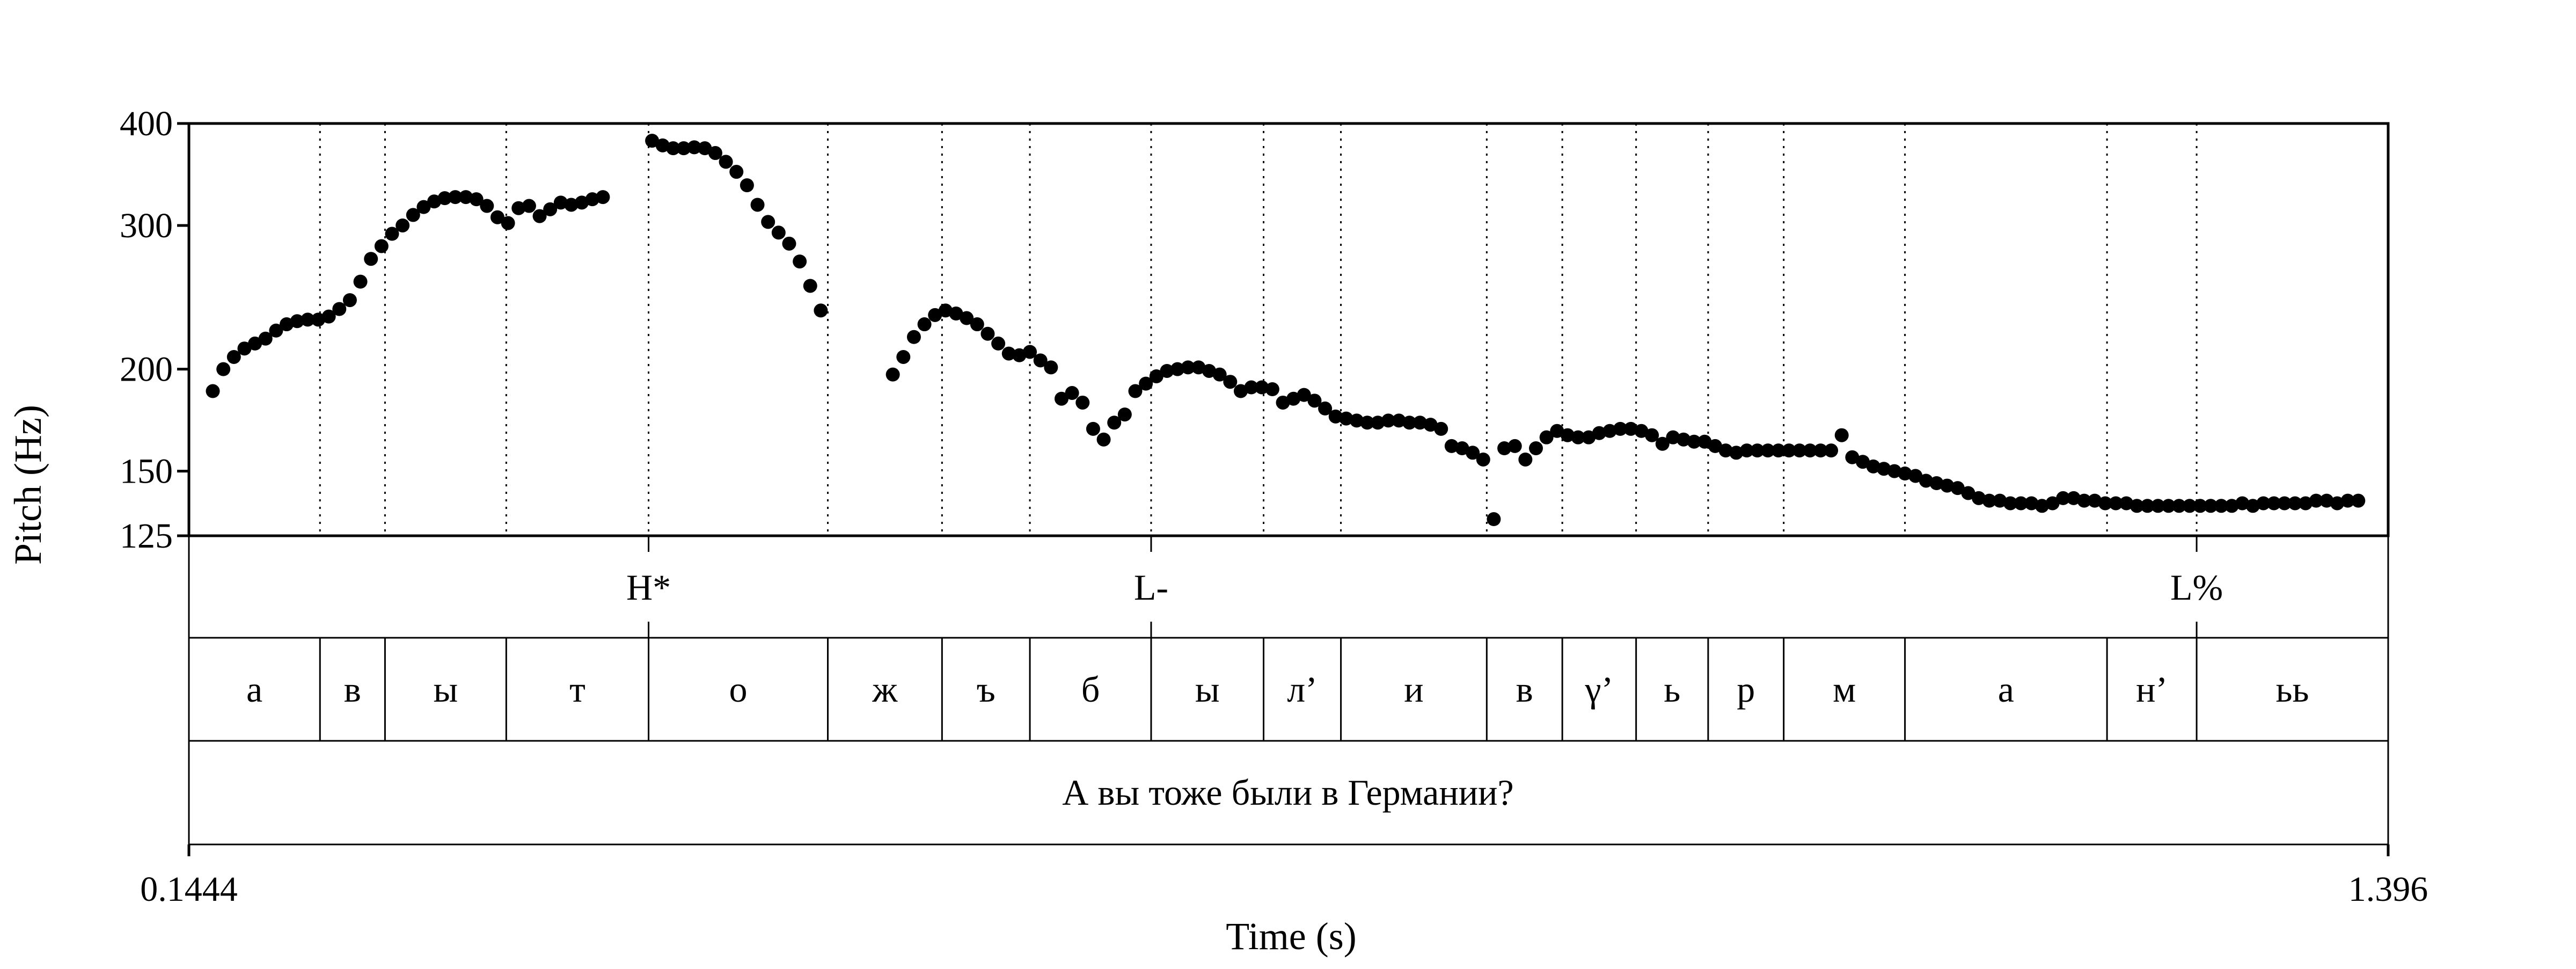 This screenshot has width=2576, height=969. What do you see at coordinates (885, 690) in the screenshot?
I see `segment-label: ж` at bounding box center [885, 690].